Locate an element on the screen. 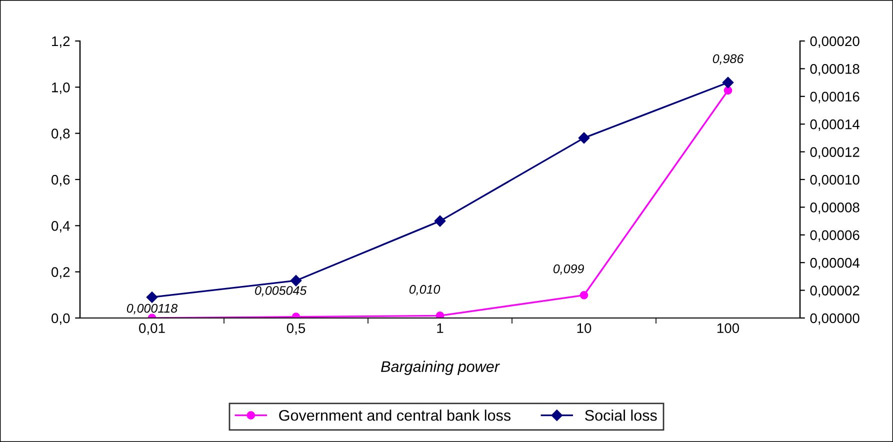  x-tick-label: 0,5 is located at coordinates (296, 329).